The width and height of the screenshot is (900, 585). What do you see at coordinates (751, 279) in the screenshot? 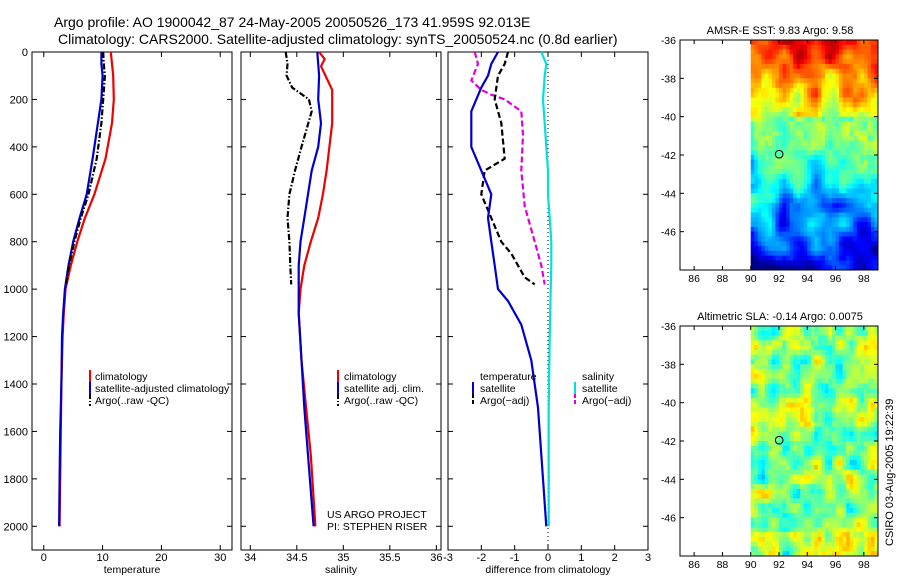
I see `x-tick-label: 90` at bounding box center [751, 279].